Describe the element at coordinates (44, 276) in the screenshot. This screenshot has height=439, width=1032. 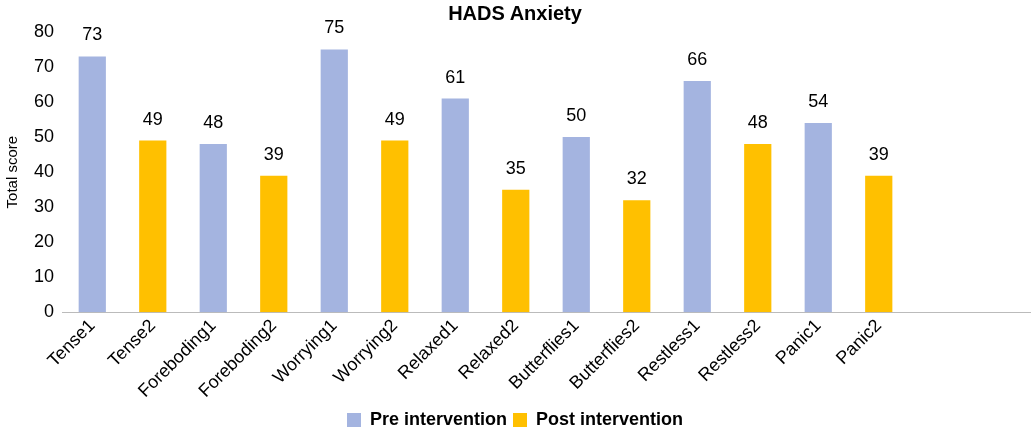
I see `y-tick-label: 10` at that location.